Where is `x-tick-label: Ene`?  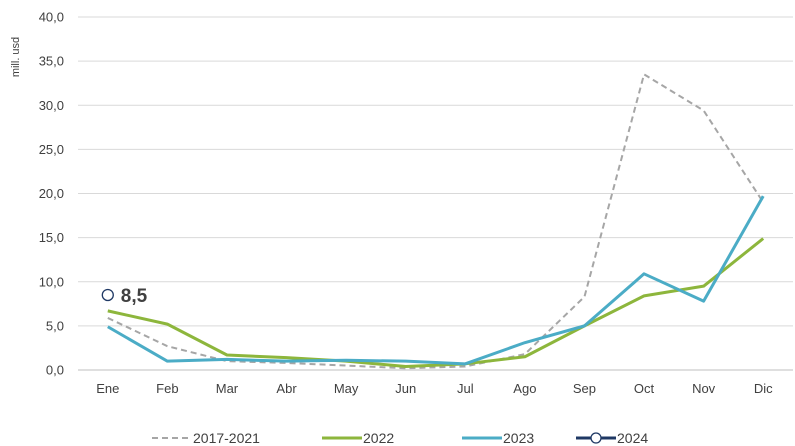
x-tick-label: Ene is located at coordinates (107, 388).